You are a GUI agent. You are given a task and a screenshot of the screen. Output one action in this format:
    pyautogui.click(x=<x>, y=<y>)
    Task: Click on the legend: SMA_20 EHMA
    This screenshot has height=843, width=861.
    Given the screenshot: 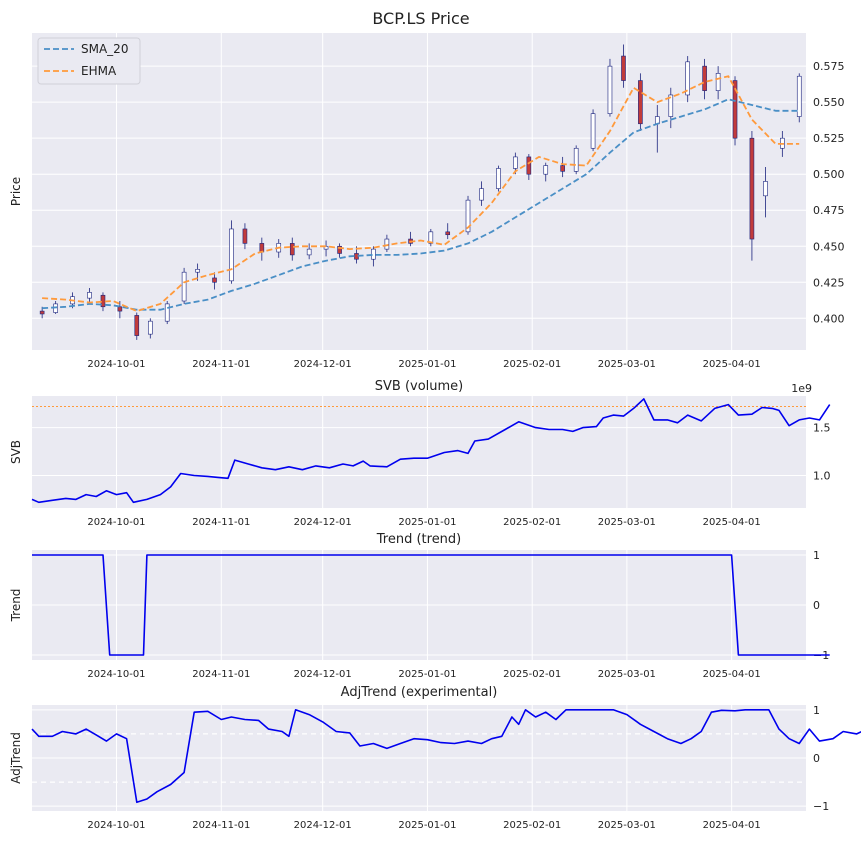 What is the action you would take?
    pyautogui.click(x=89, y=61)
    